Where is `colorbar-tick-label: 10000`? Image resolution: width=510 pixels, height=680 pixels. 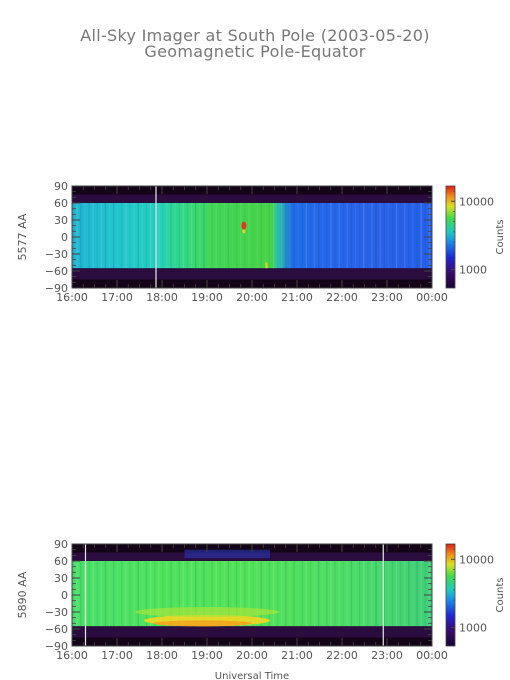
colorbar-tick-label: 10000 is located at coordinates (476, 559).